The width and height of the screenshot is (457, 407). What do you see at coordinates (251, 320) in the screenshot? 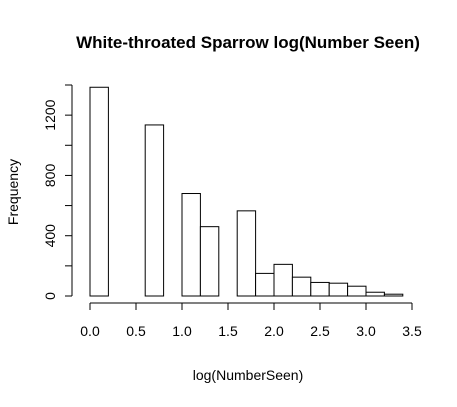
I see `x-axis: 0.0 0.5 1.0 1.5 2.0 2.5 3.0 3.5` at bounding box center [251, 320].